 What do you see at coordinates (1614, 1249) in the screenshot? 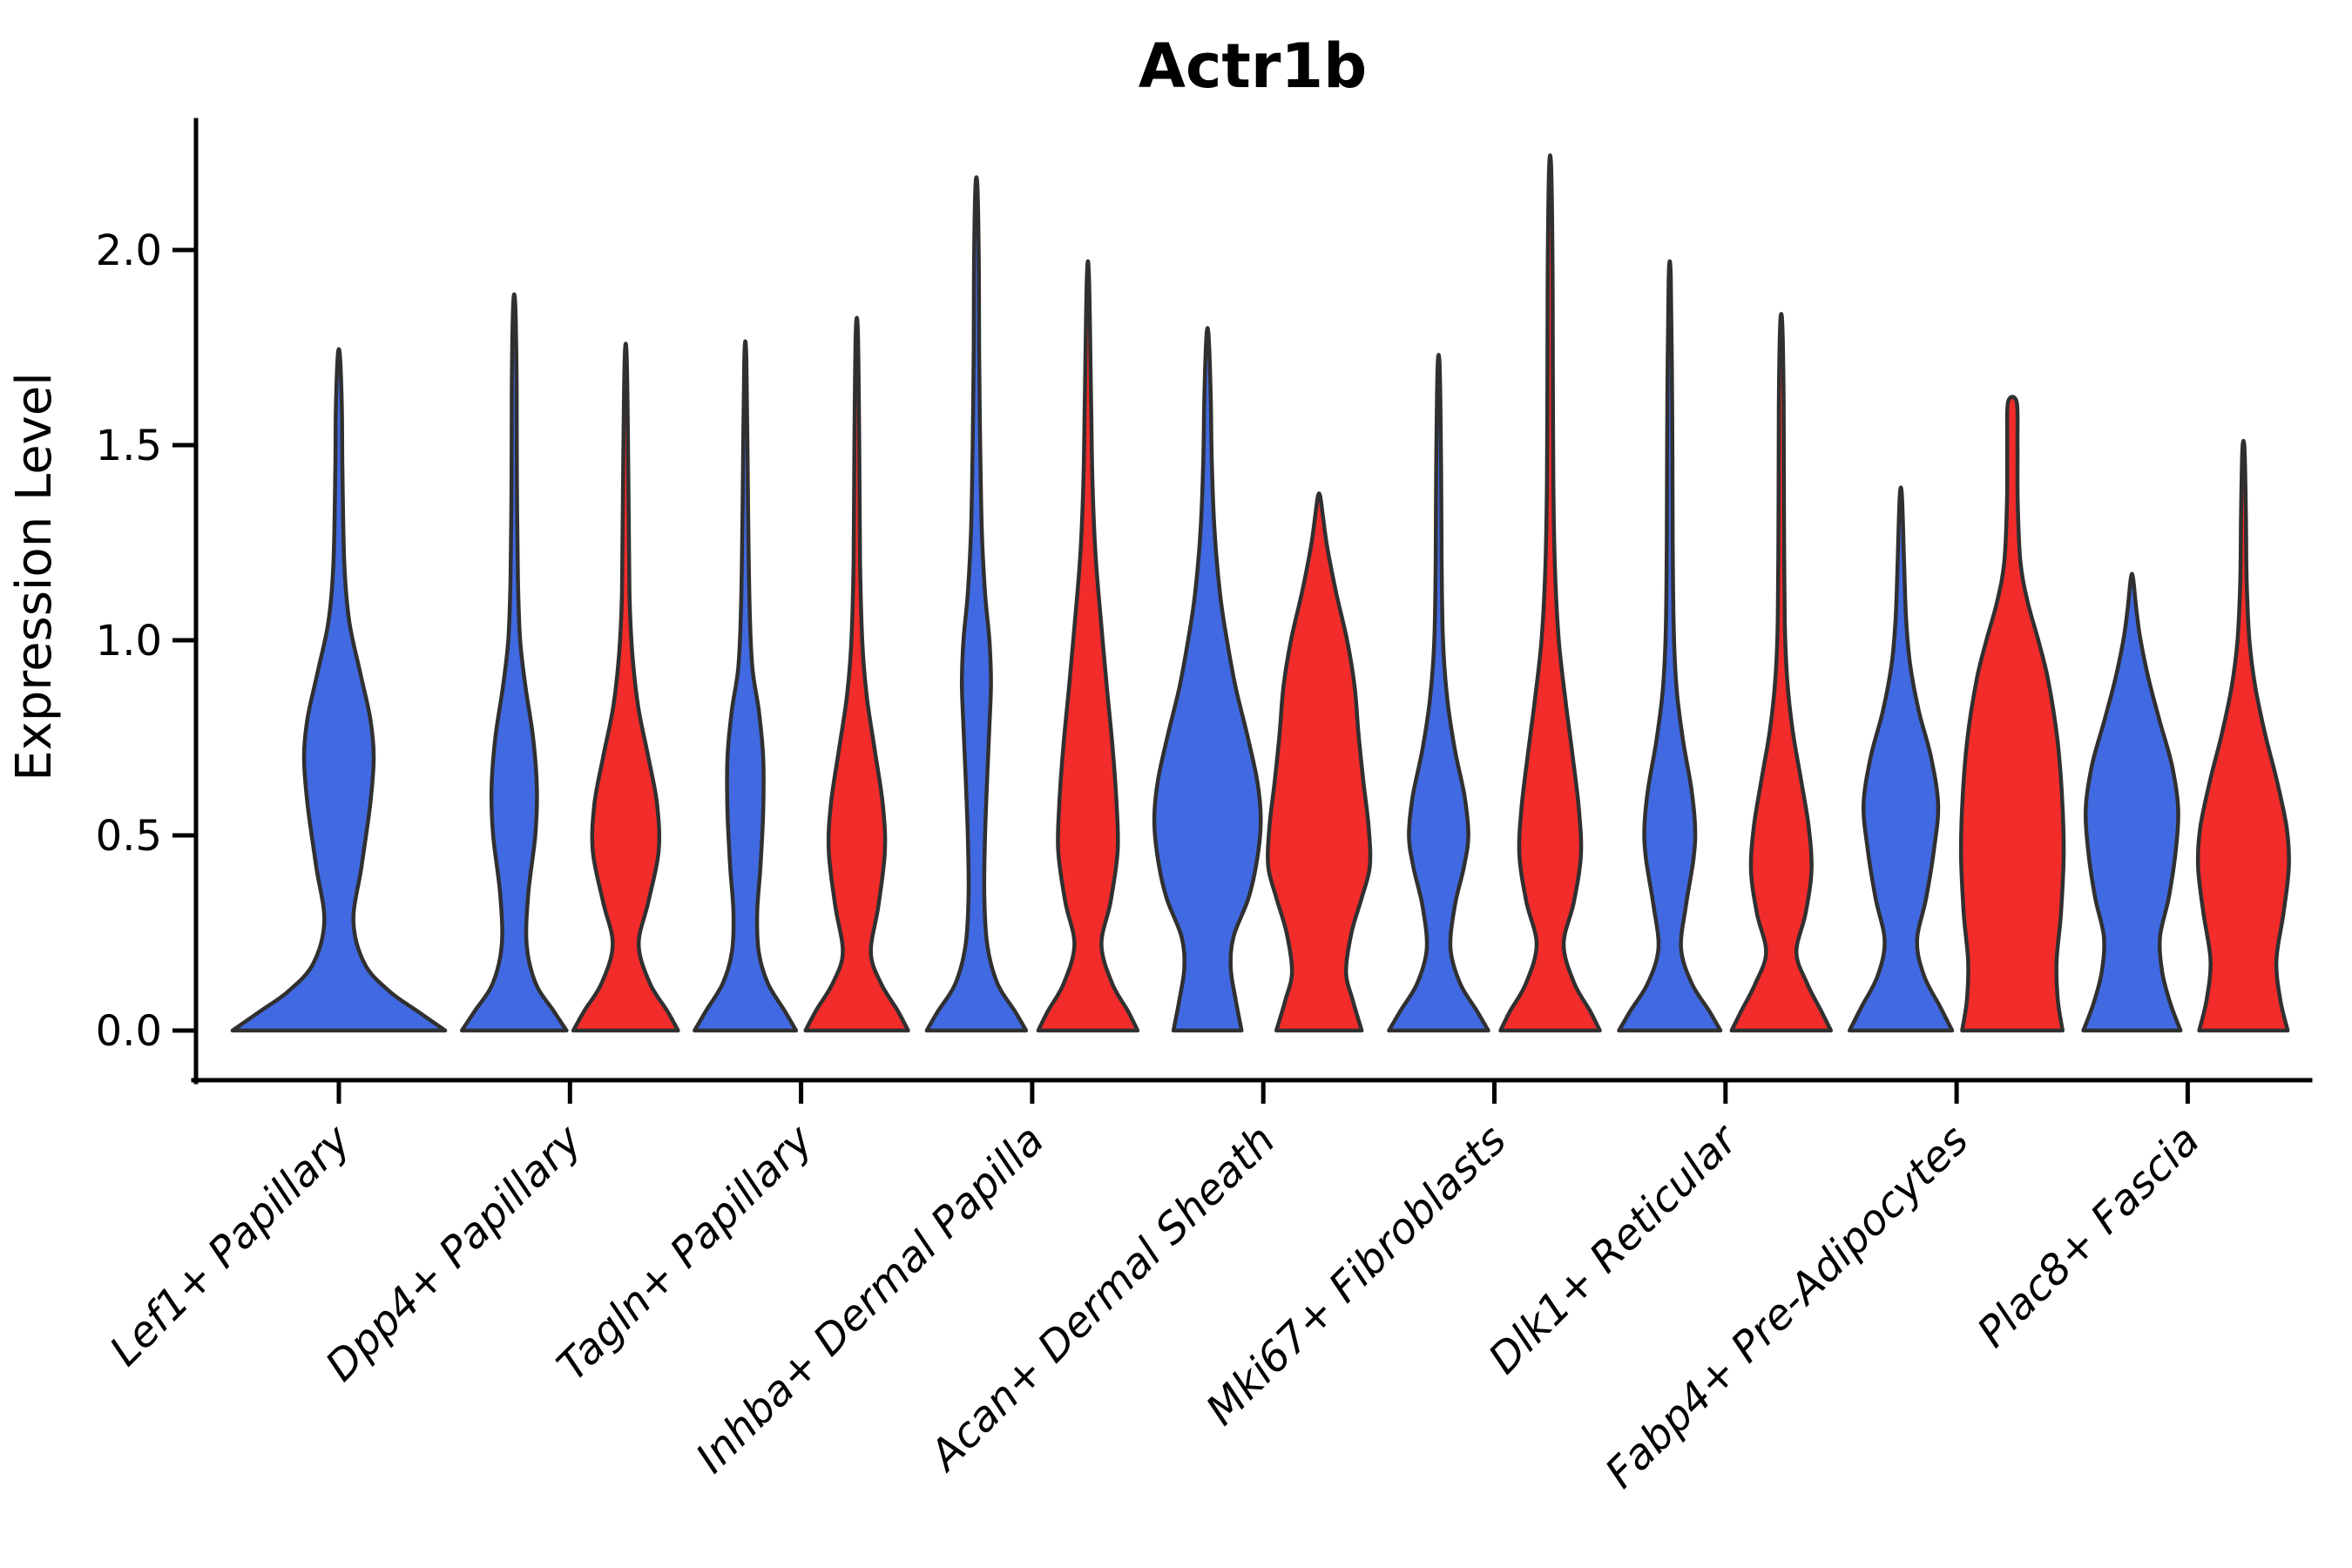
I see `x-category-label: Dlk1+ Reticular` at bounding box center [1614, 1249].